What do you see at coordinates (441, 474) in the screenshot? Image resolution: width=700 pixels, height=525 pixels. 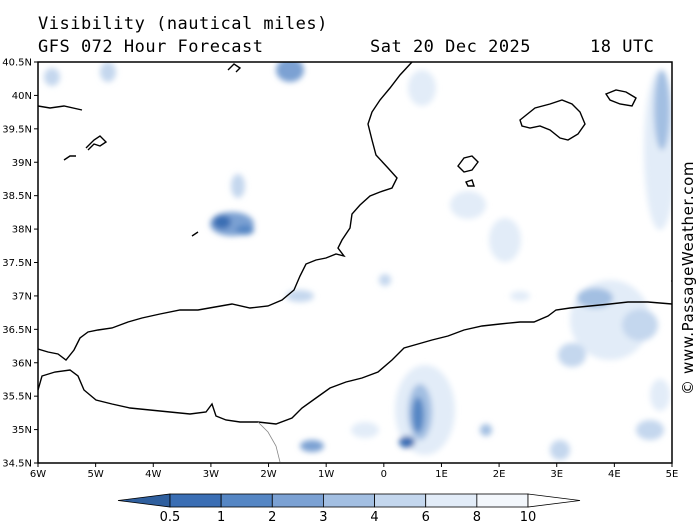 I see `lon-label: 1E` at bounding box center [441, 474].